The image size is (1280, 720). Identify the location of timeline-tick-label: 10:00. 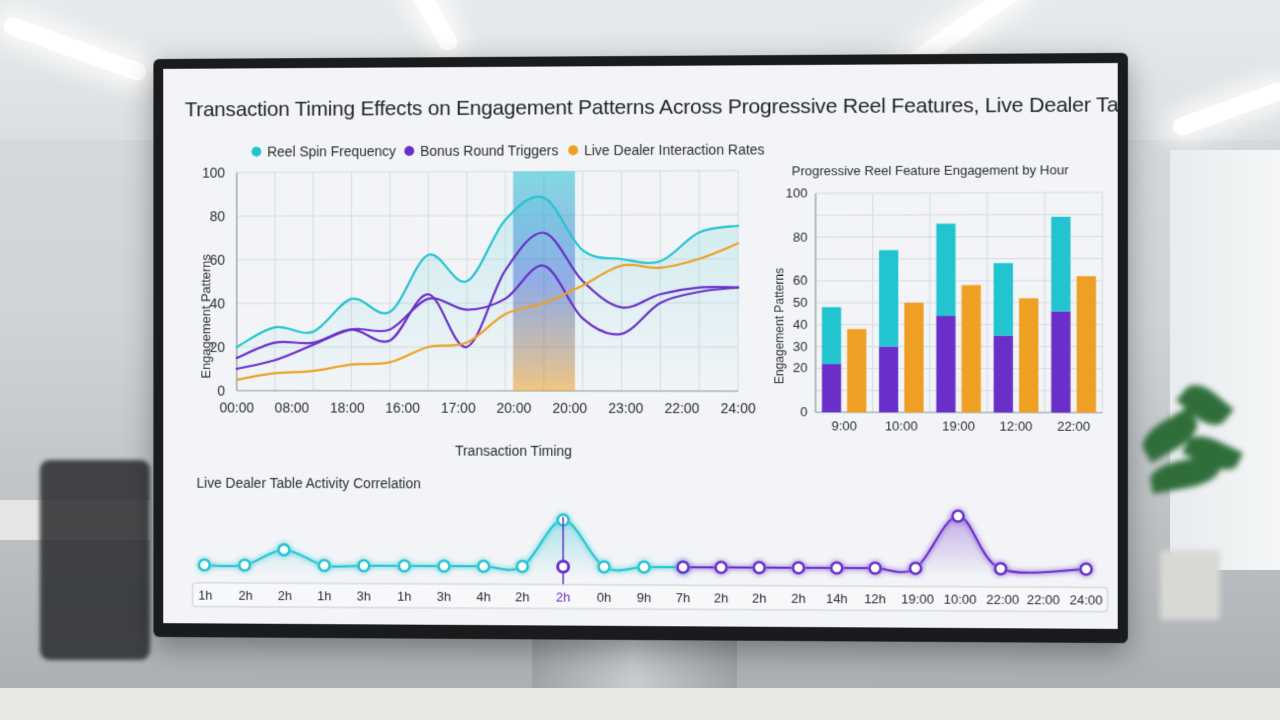
(960, 599).